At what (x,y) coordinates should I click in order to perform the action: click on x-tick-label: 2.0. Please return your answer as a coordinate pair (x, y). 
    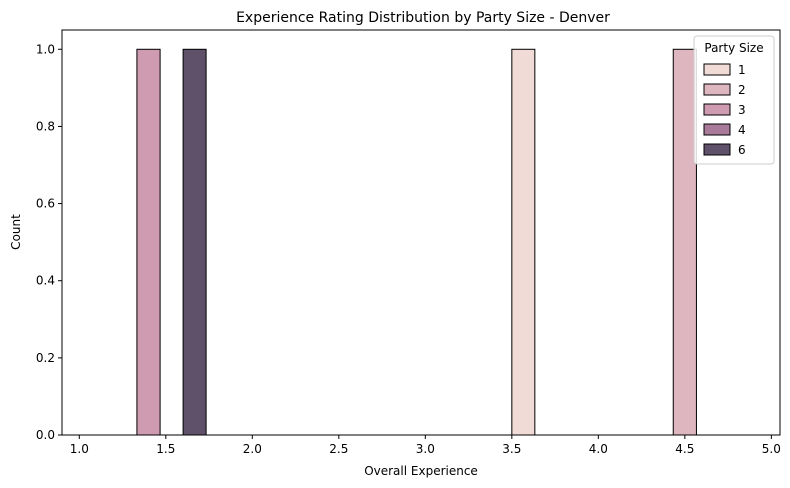
    Looking at the image, I should click on (252, 449).